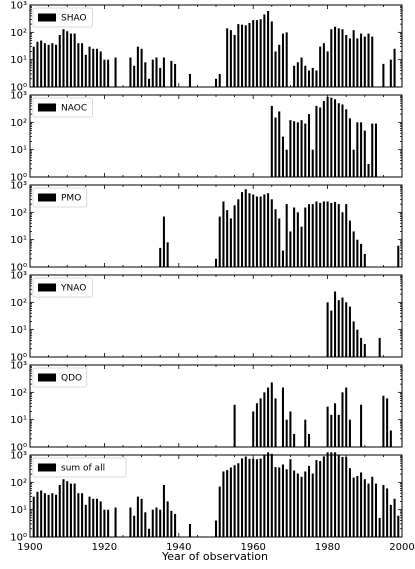 The width and height of the screenshot is (415, 569). What do you see at coordinates (47, 107) in the screenshot?
I see `legend-swatch` at bounding box center [47, 107].